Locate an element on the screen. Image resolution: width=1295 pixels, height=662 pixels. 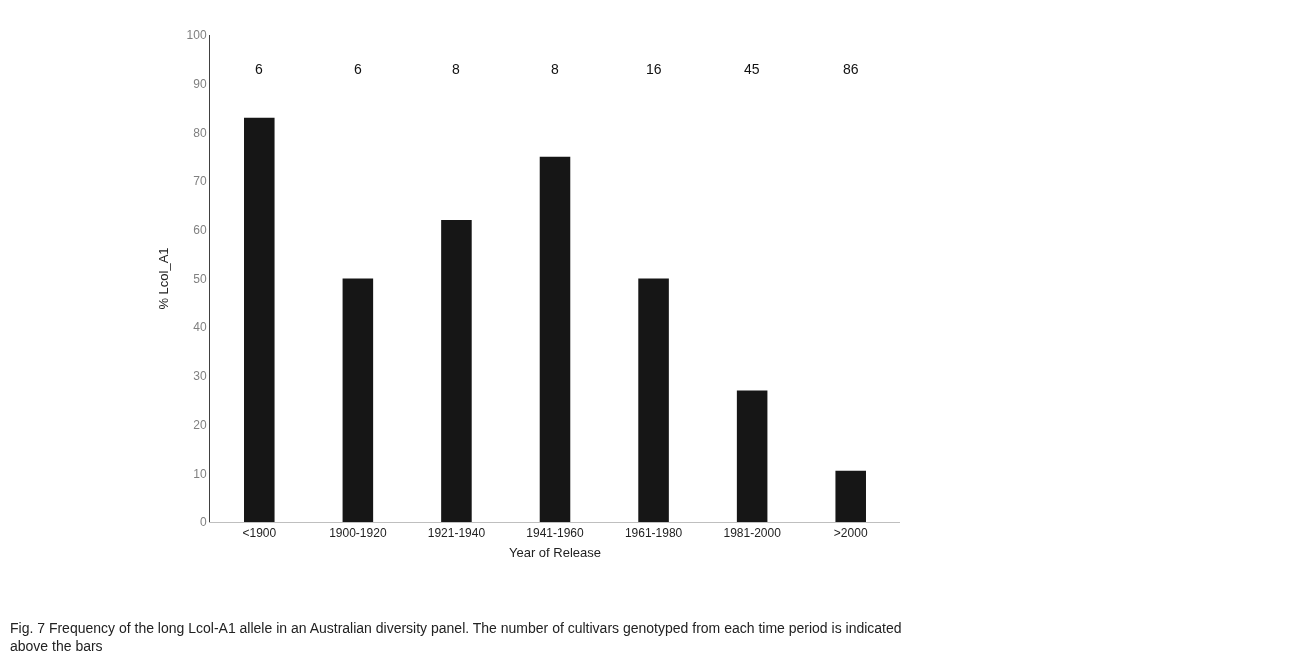
x-tick-label: <1900 is located at coordinates (259, 533).